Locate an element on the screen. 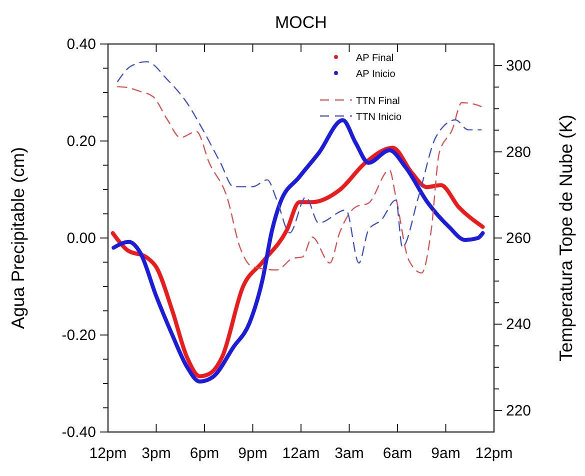 The width and height of the screenshot is (585, 476). legend-label: TTN Final is located at coordinates (378, 101).